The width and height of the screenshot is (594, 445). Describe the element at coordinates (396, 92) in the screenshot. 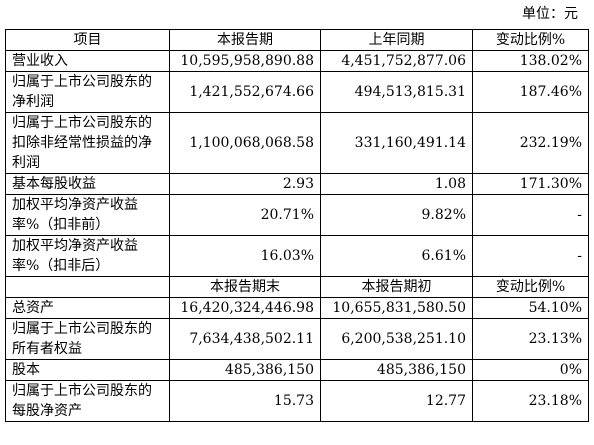

I see `row-prior: 494,513,815.31` at that location.